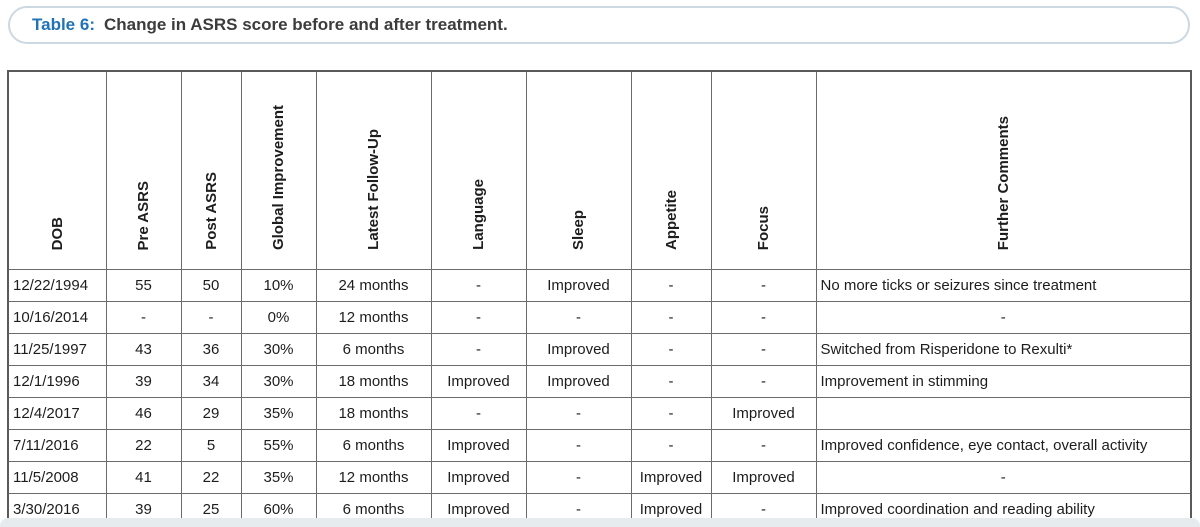 The height and width of the screenshot is (527, 1200). I want to click on column-header-language: Language, so click(478, 170).